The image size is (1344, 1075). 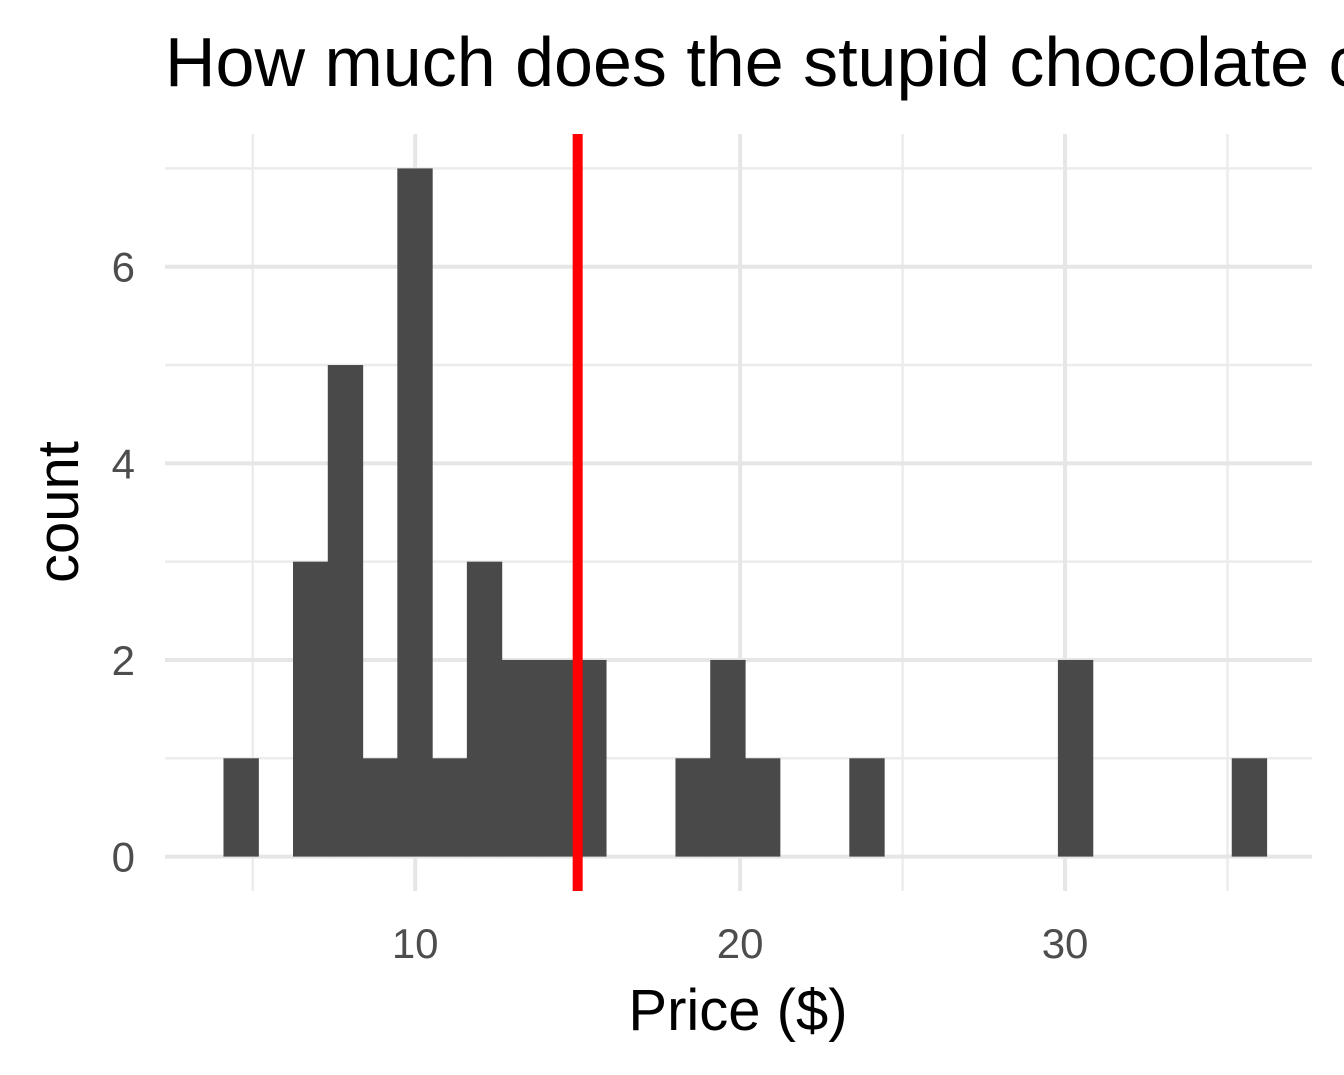 I want to click on x-axis-label: Price ($), so click(x=737, y=1010).